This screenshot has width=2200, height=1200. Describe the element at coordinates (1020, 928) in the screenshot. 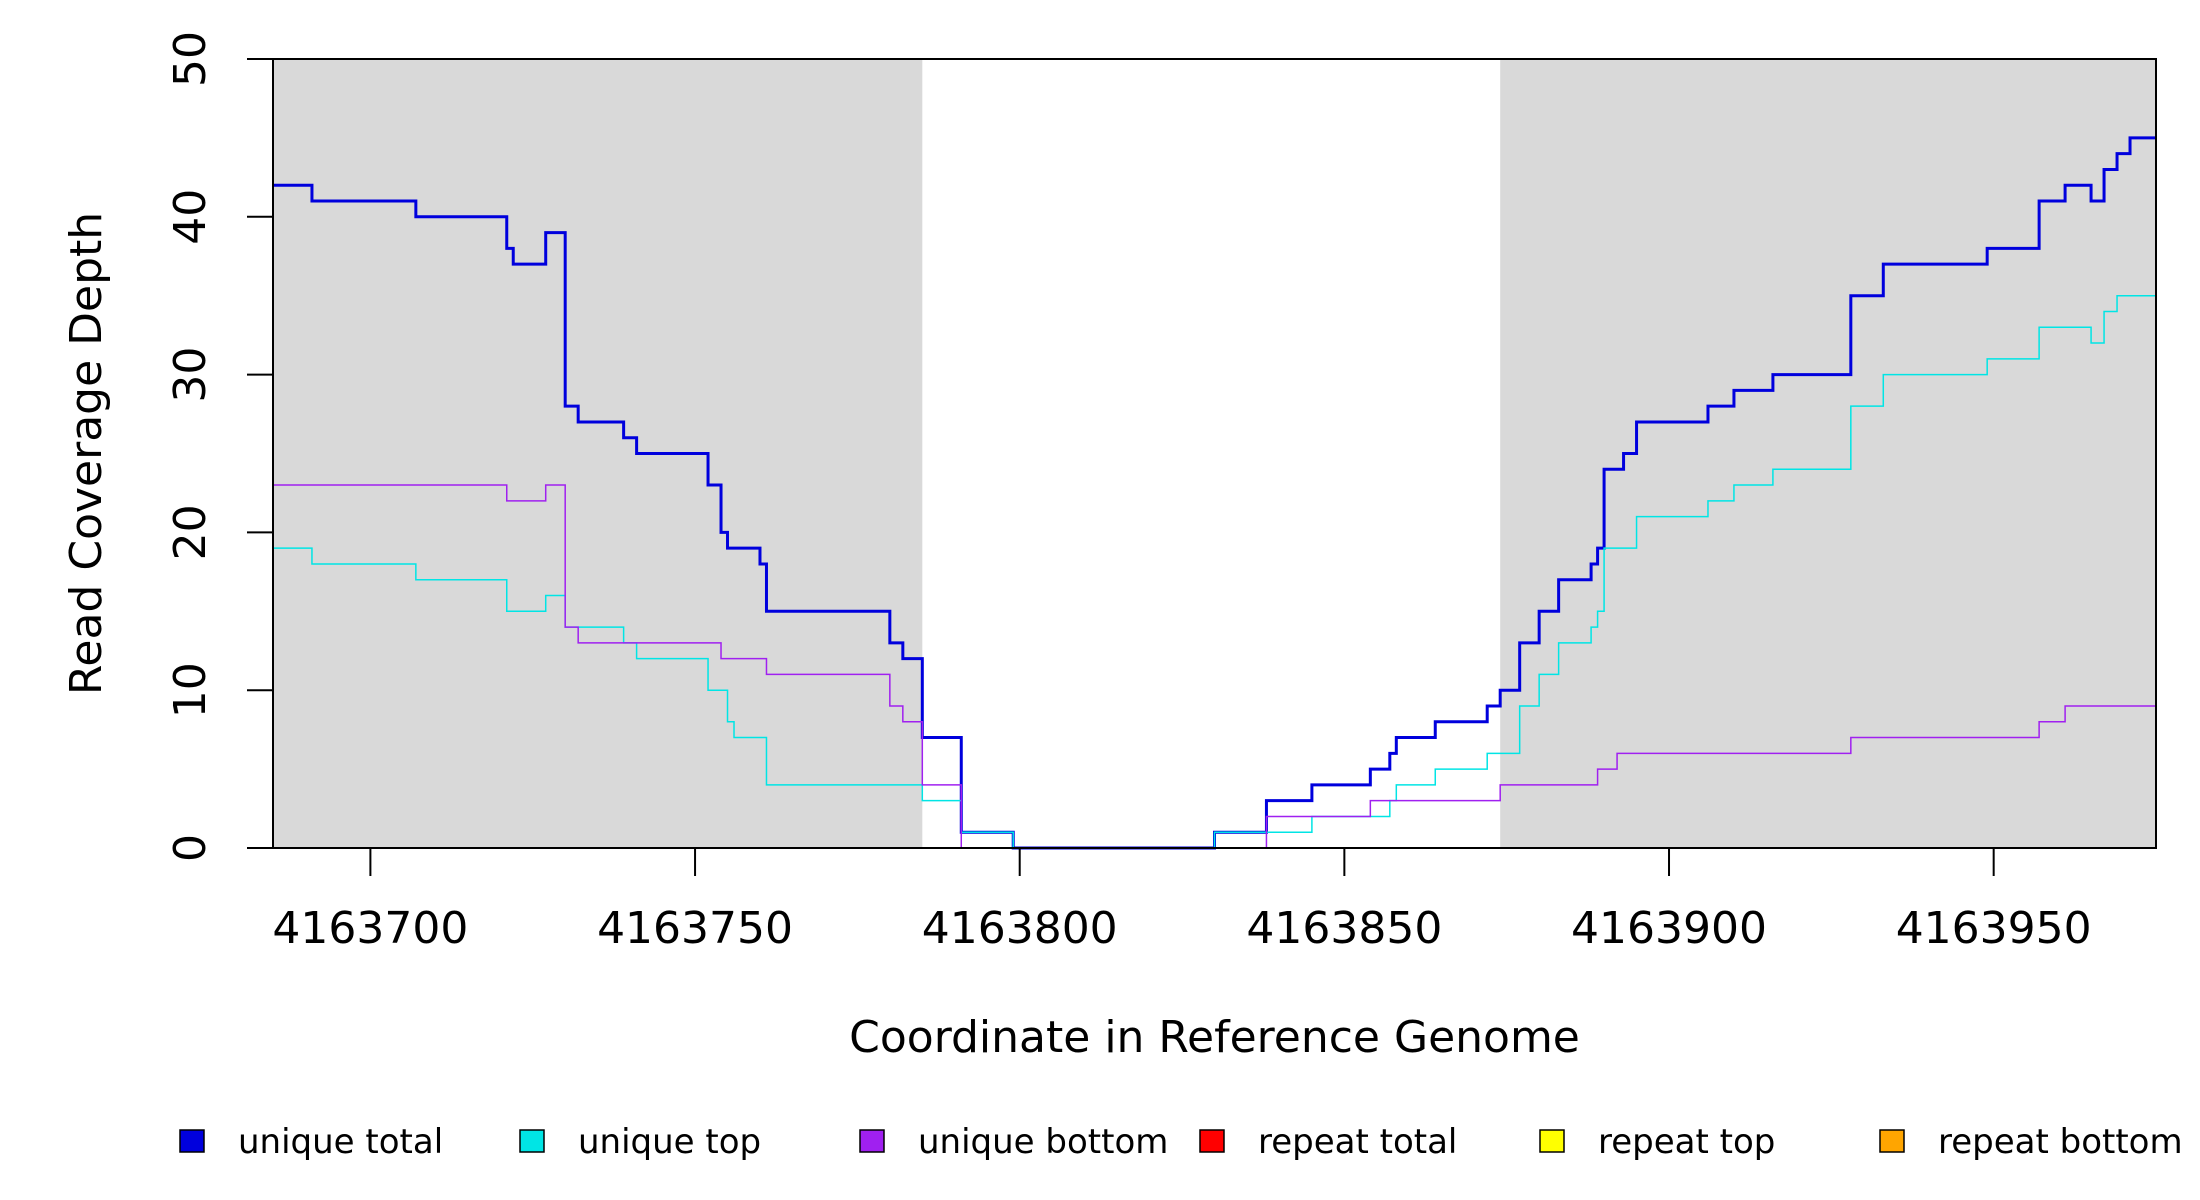

I see `x-tick-label: 4163800` at that location.